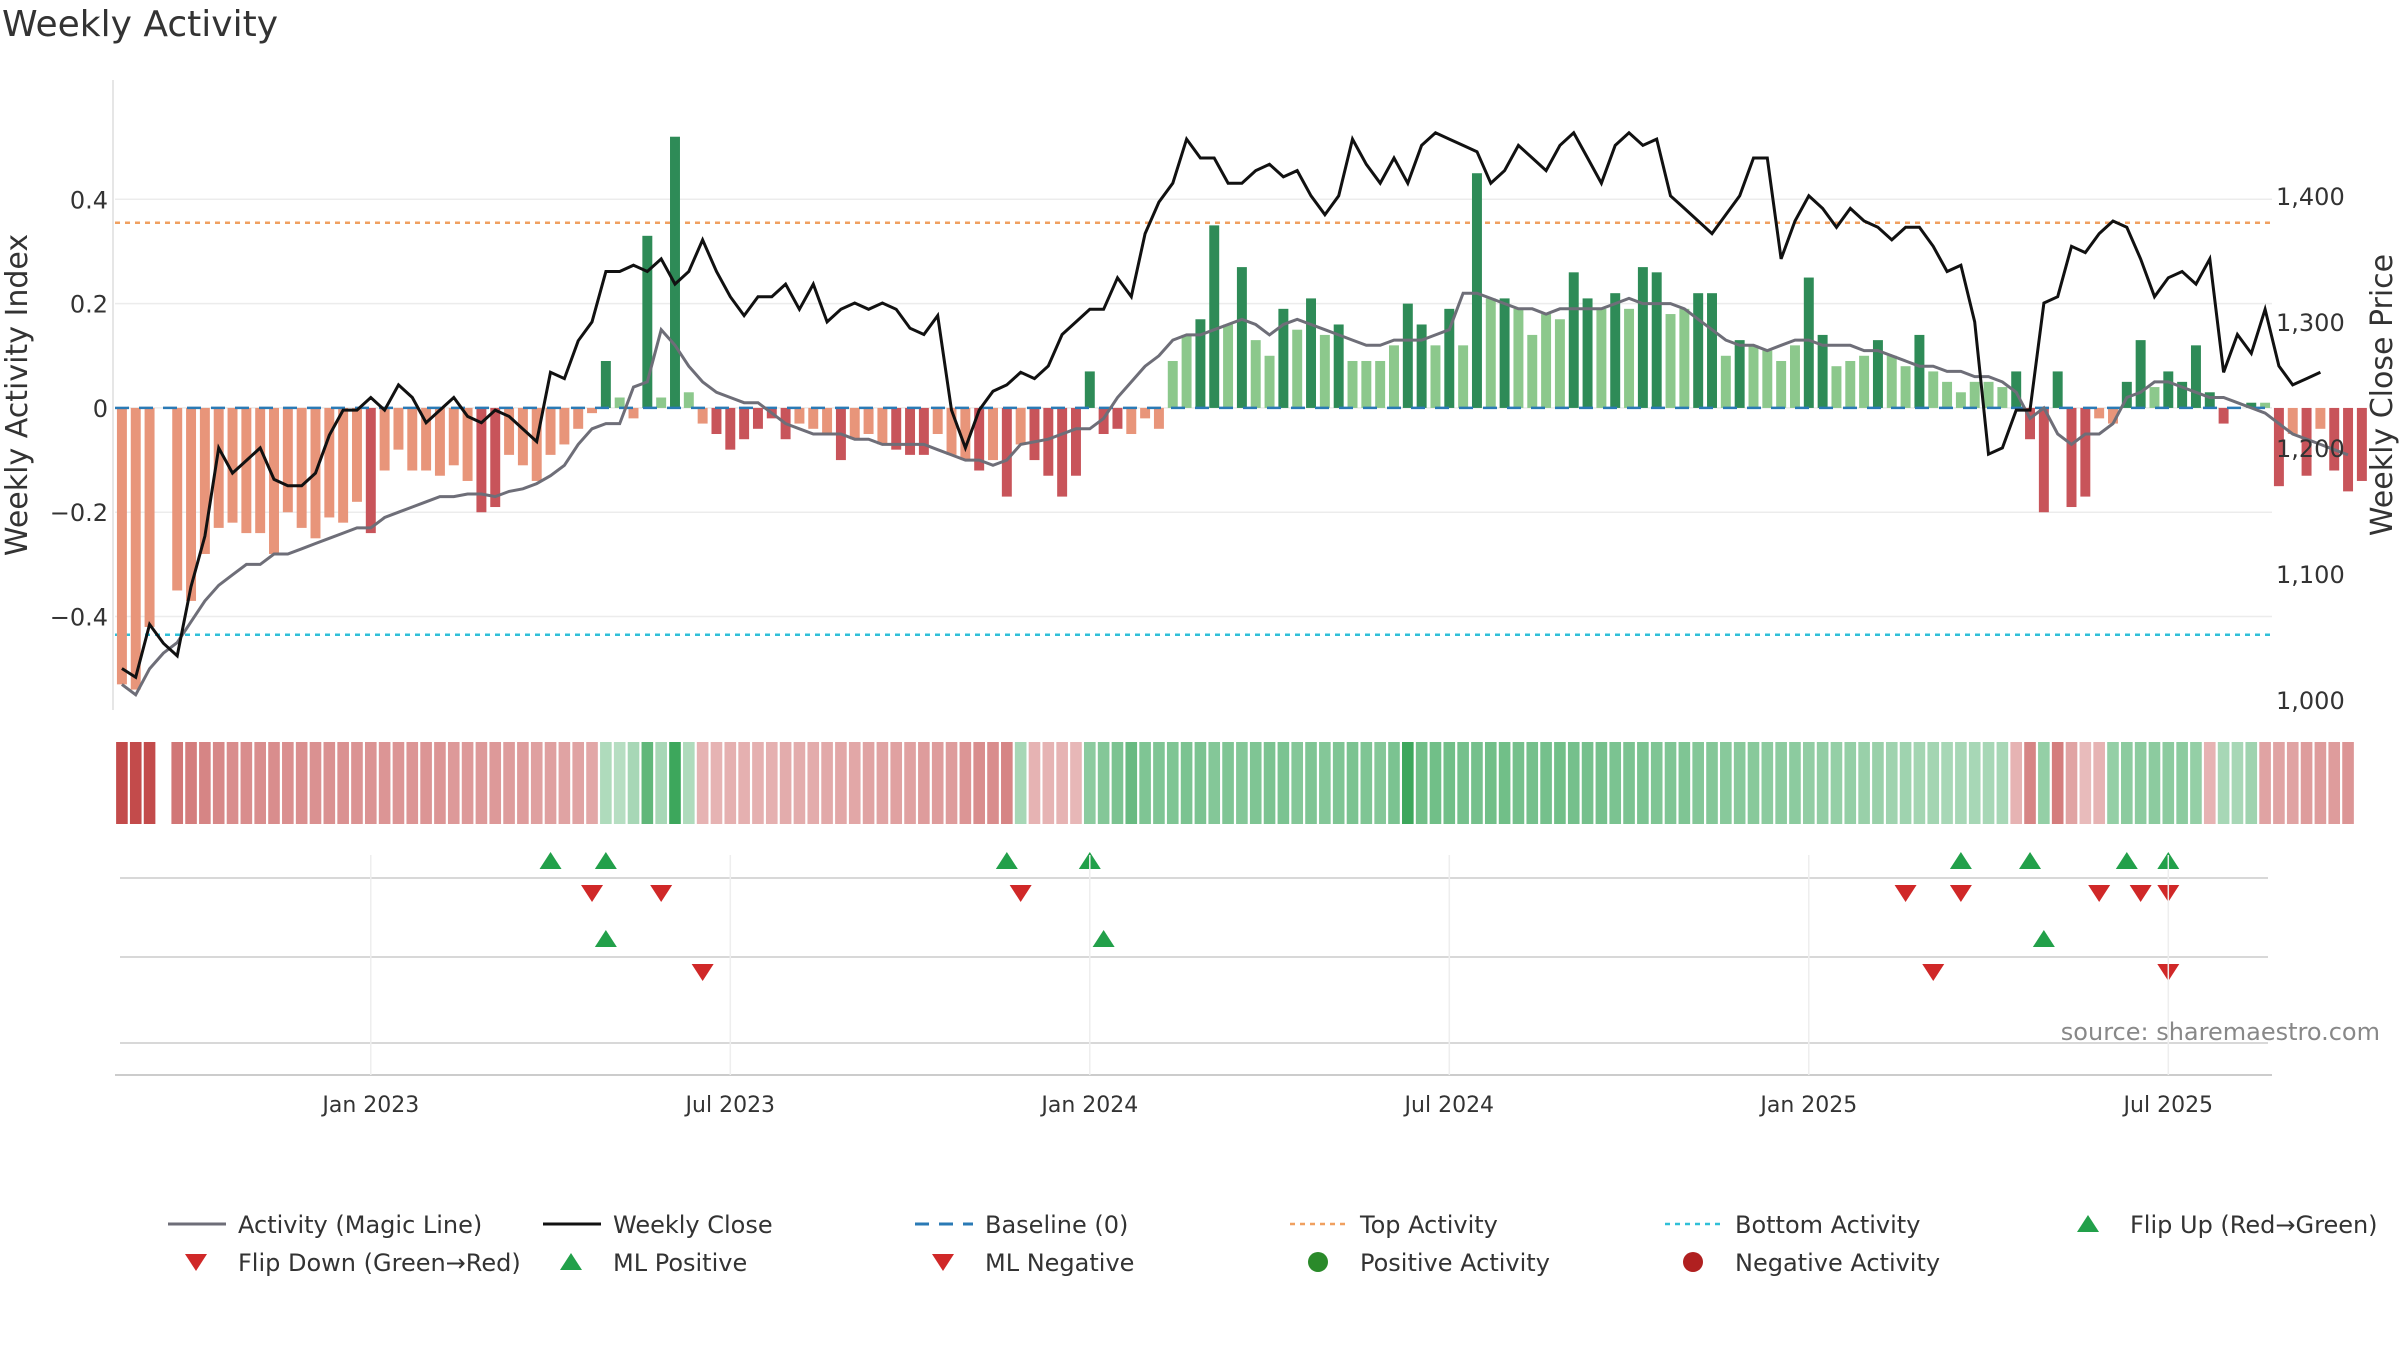 The height and width of the screenshot is (1350, 2400). What do you see at coordinates (360, 1225) in the screenshot?
I see `legend-label: Activity (Magic Line)` at bounding box center [360, 1225].